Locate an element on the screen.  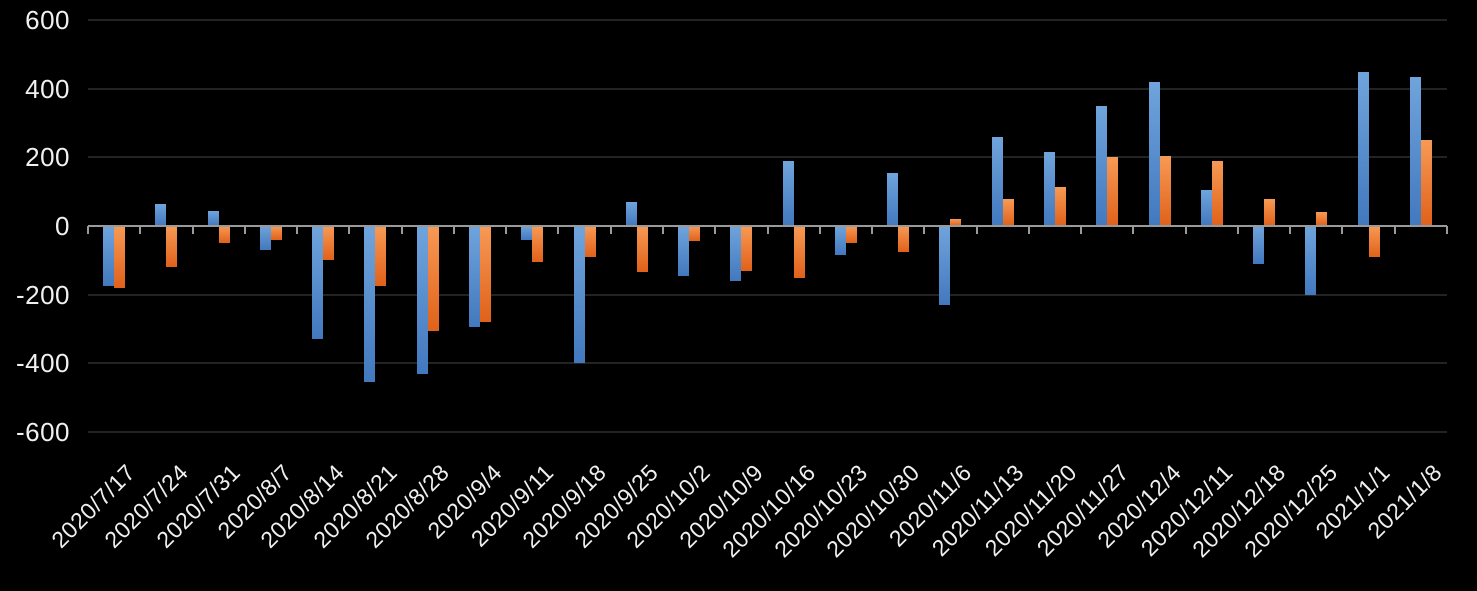
bar-series-orange-2021/1/8 is located at coordinates (1426, 183).